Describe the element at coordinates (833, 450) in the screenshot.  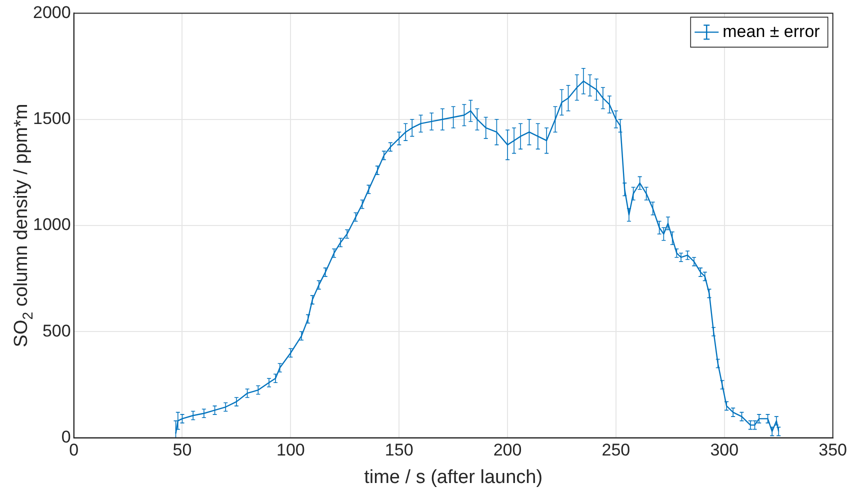
I see `x-tick-label: 350` at that location.